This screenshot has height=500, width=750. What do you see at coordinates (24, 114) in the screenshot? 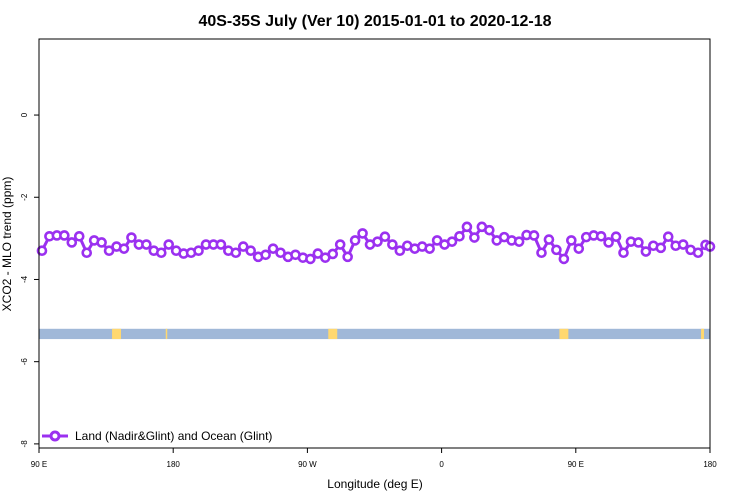
I see `y-tick-label: 0` at bounding box center [24, 114].